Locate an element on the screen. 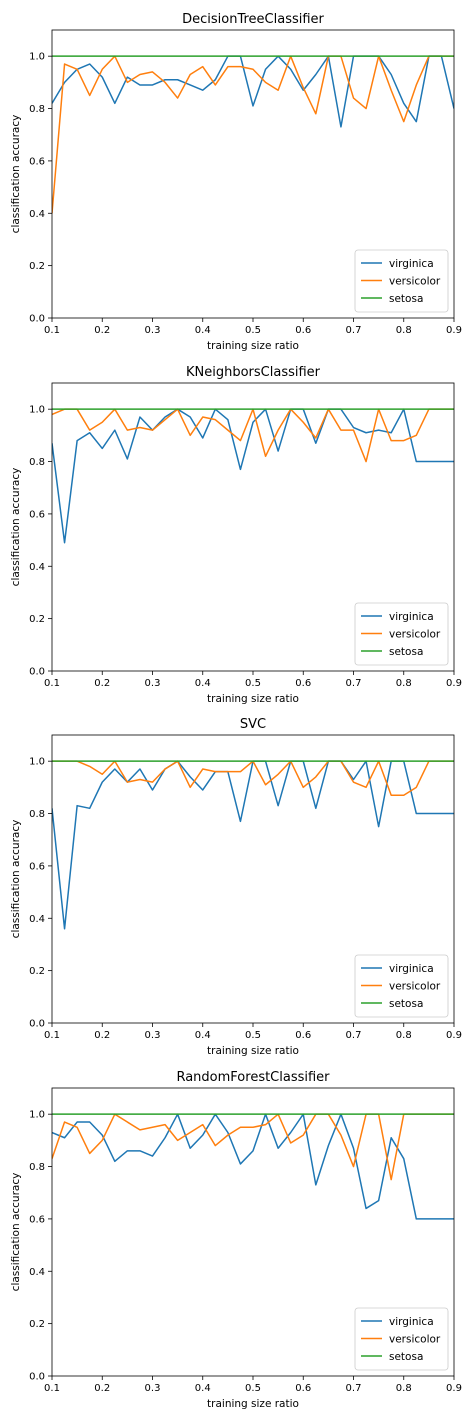 Image resolution: width=474 pixels, height=1422 pixels. chart-title: KNeighborsClassifier is located at coordinates (253, 372).